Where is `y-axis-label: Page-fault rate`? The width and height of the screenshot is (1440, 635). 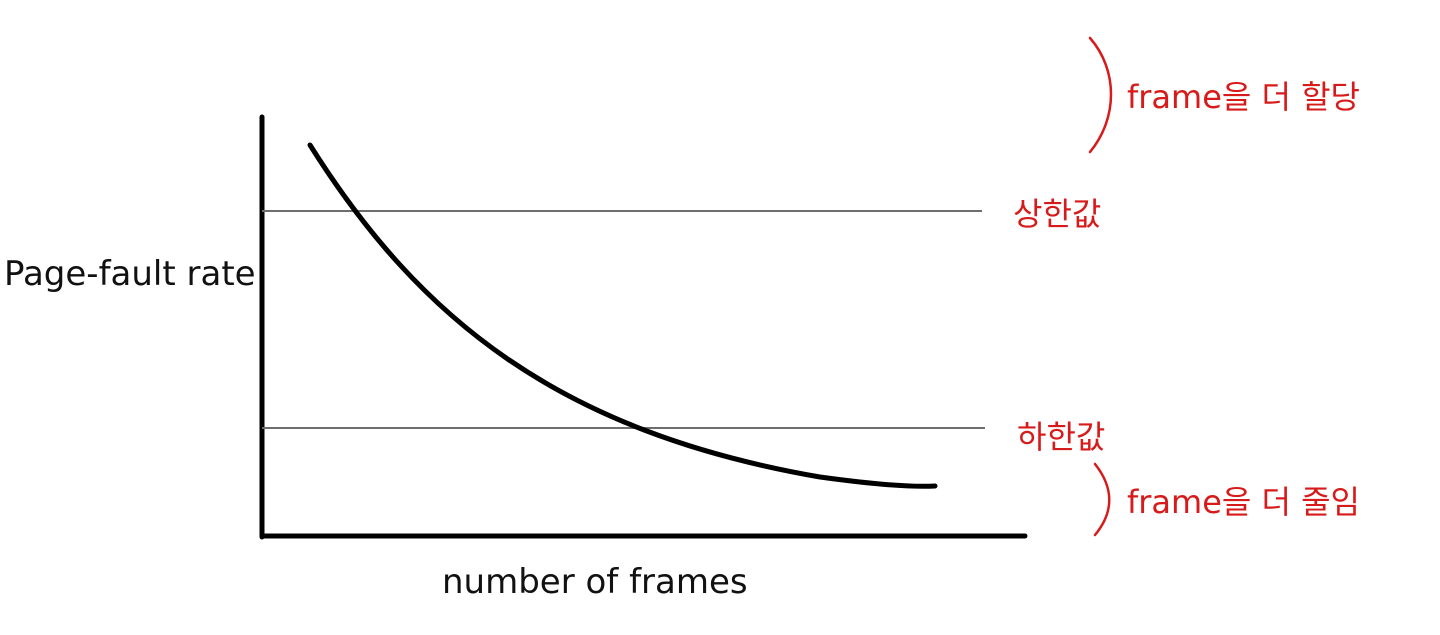 y-axis-label: Page-fault rate is located at coordinates (130, 274).